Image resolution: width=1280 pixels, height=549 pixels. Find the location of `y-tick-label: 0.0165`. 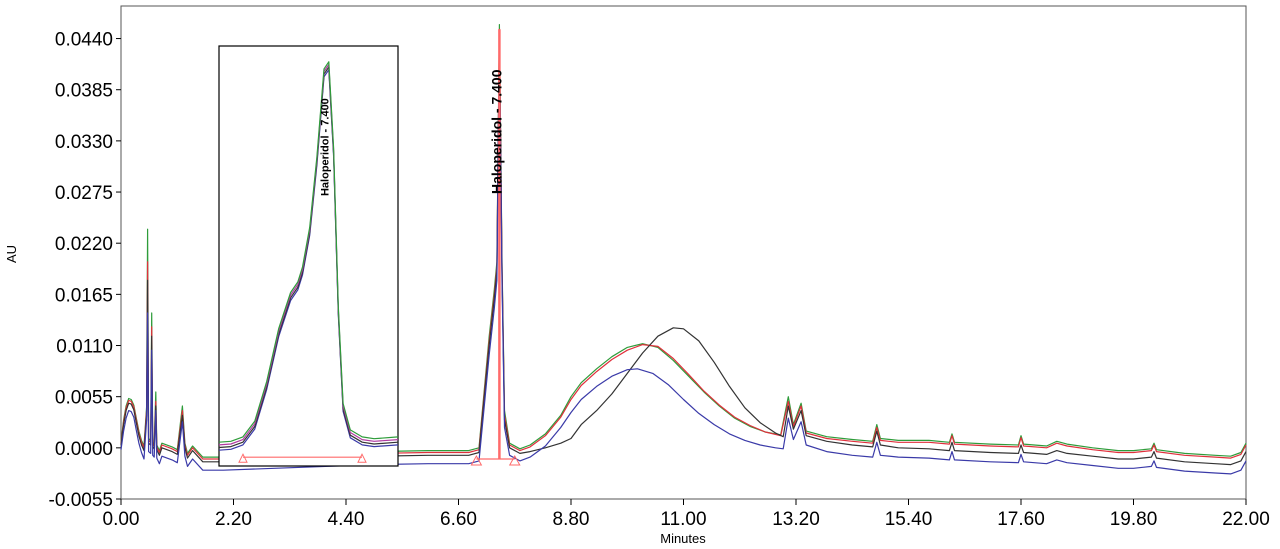

y-tick-label: 0.0165 is located at coordinates (84, 295).